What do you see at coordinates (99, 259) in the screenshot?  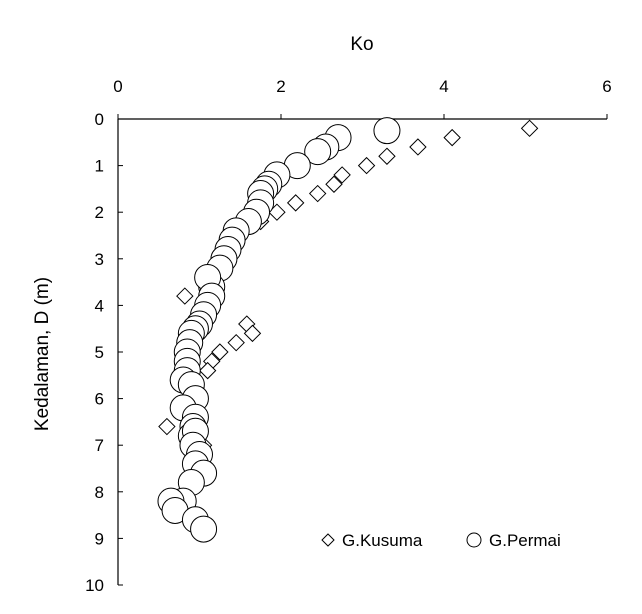 I see `y-tick-label: 3` at bounding box center [99, 259].